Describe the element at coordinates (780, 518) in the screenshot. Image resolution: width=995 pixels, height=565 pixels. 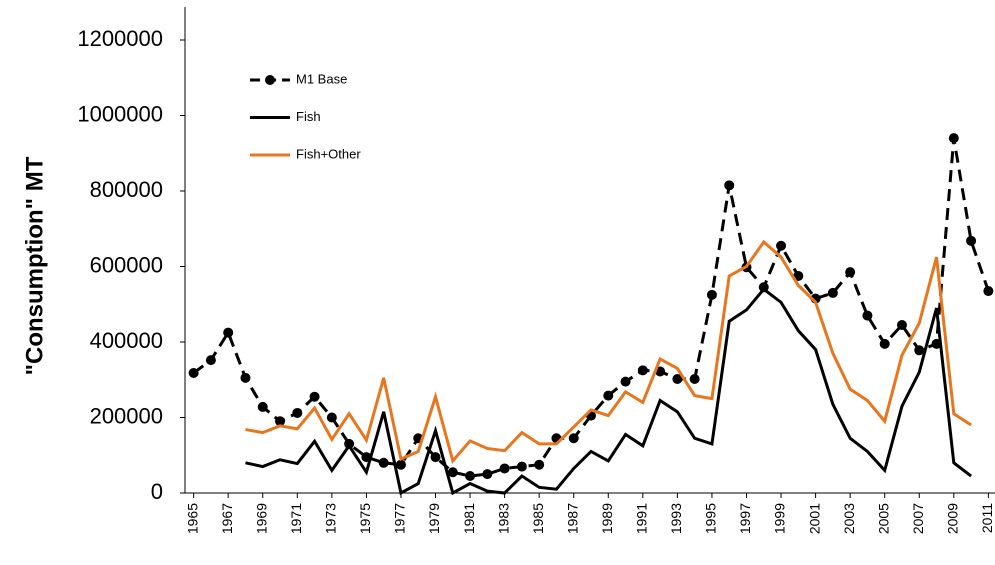
I see `x-tick-label: 1999` at that location.